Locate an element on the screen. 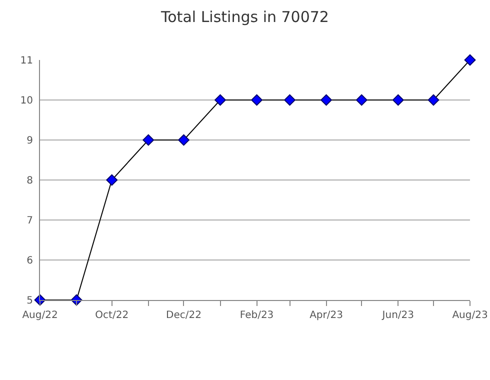  x-tick-label: Aug/22 is located at coordinates (40, 315).